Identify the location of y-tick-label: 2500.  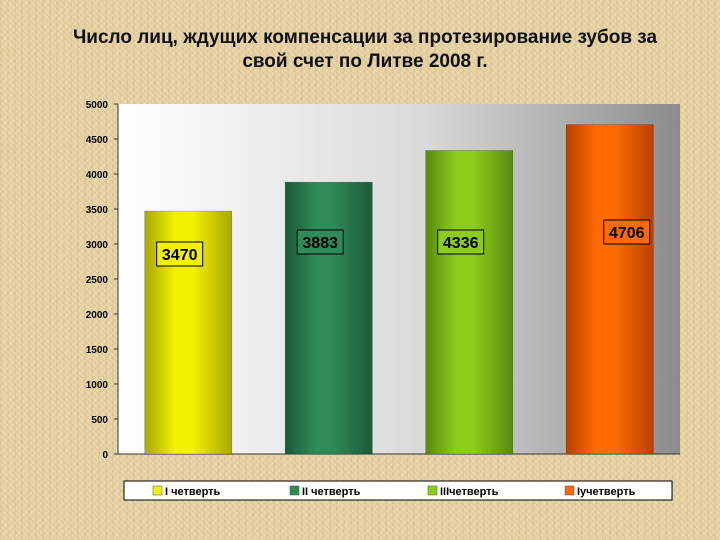
(97, 280).